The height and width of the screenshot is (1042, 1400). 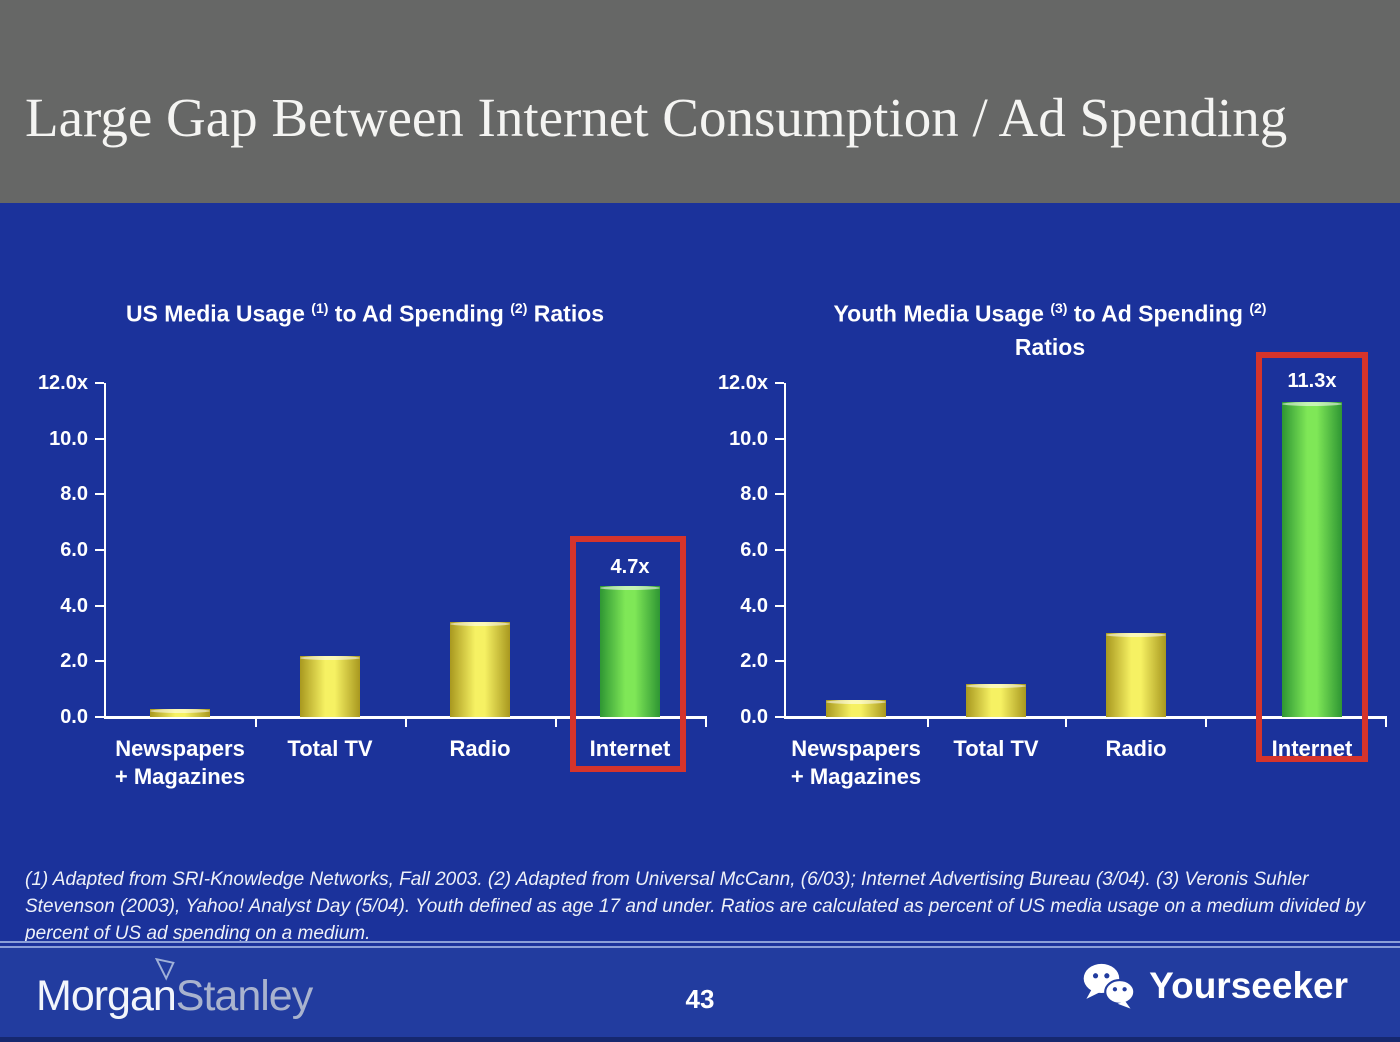 What do you see at coordinates (244, 996) in the screenshot?
I see `stanley-text: Stanley` at bounding box center [244, 996].